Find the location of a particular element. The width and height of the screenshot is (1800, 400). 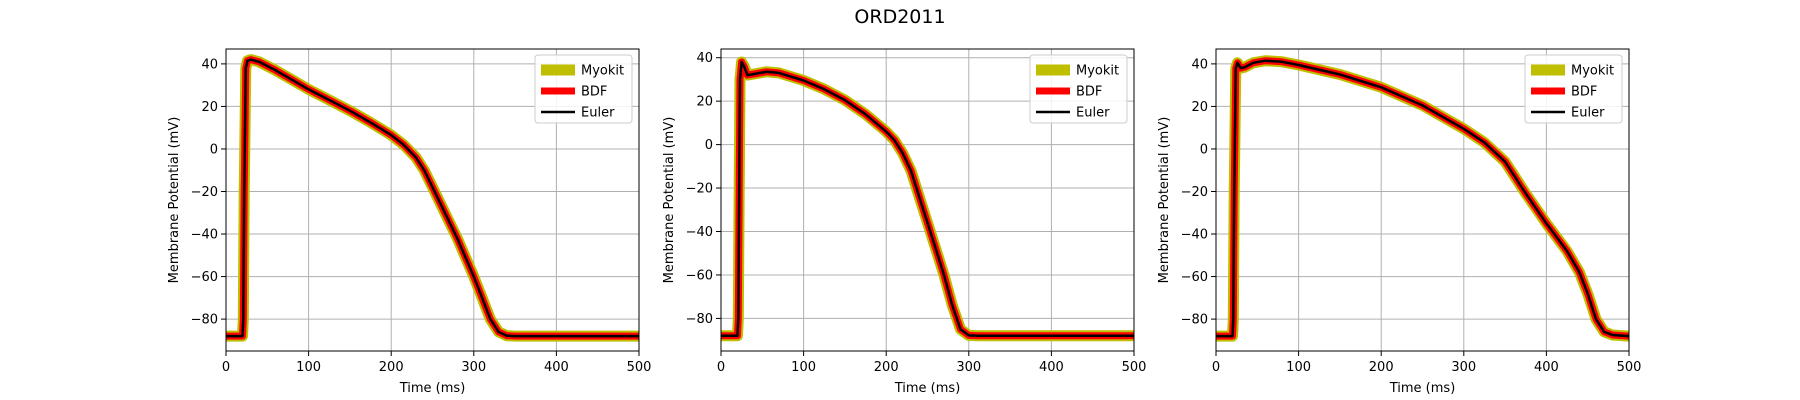

figure-title: ORD2011 is located at coordinates (899, 17).